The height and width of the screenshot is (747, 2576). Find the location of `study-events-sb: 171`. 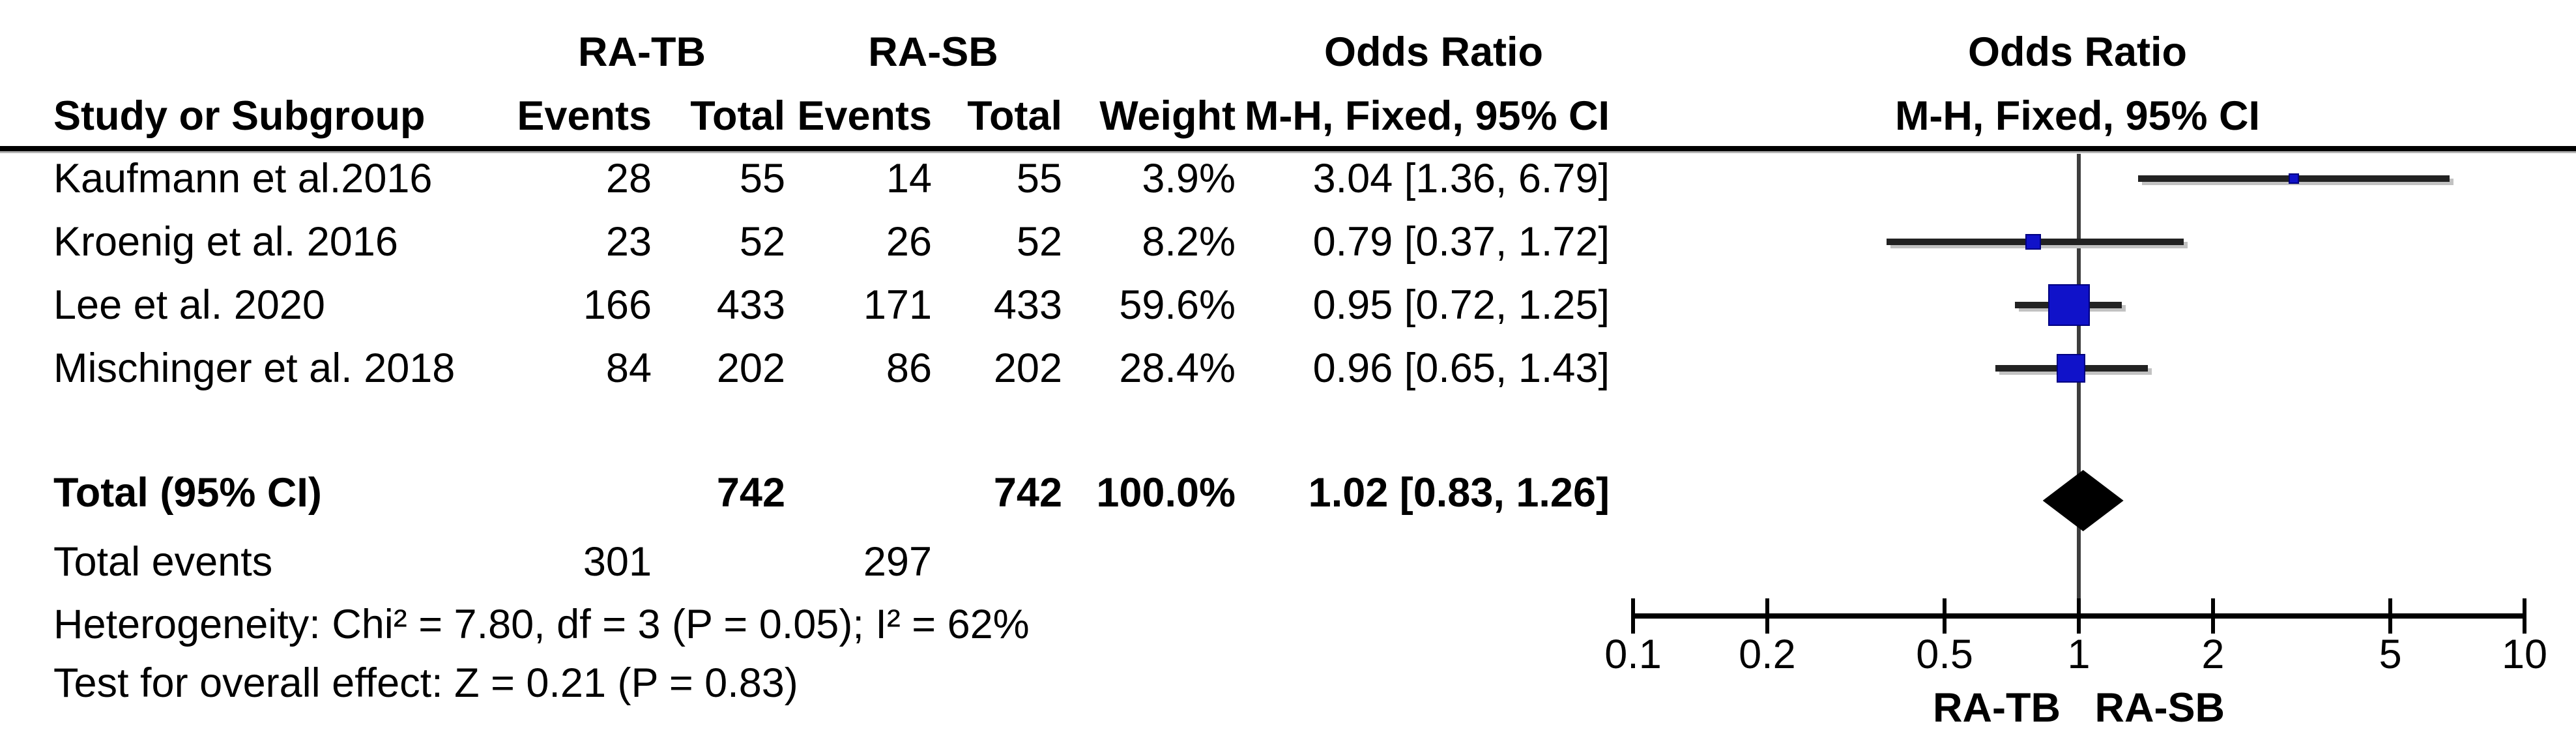

study-events-sb: 171 is located at coordinates (897, 305).